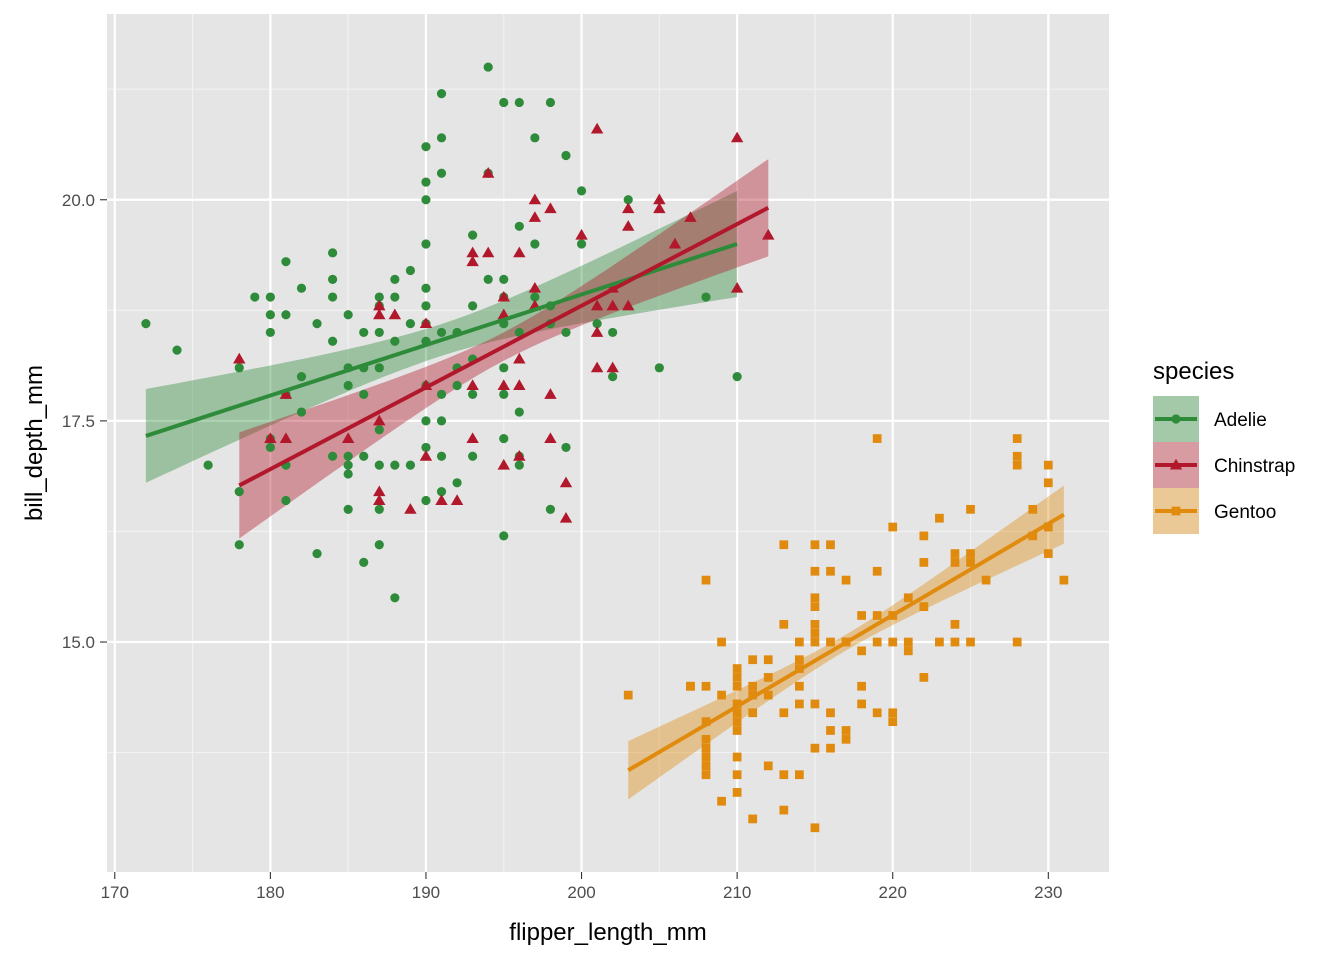 This screenshot has height=960, width=1344. What do you see at coordinates (846, 642) in the screenshot?
I see `fit-line-gentoo` at bounding box center [846, 642].